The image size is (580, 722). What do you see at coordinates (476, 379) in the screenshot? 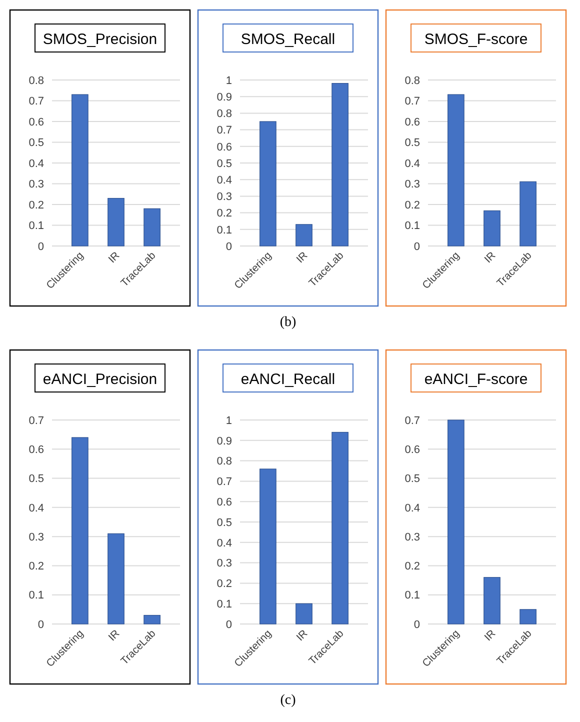
I see `chart-title: eANCI_F-score` at bounding box center [476, 379].